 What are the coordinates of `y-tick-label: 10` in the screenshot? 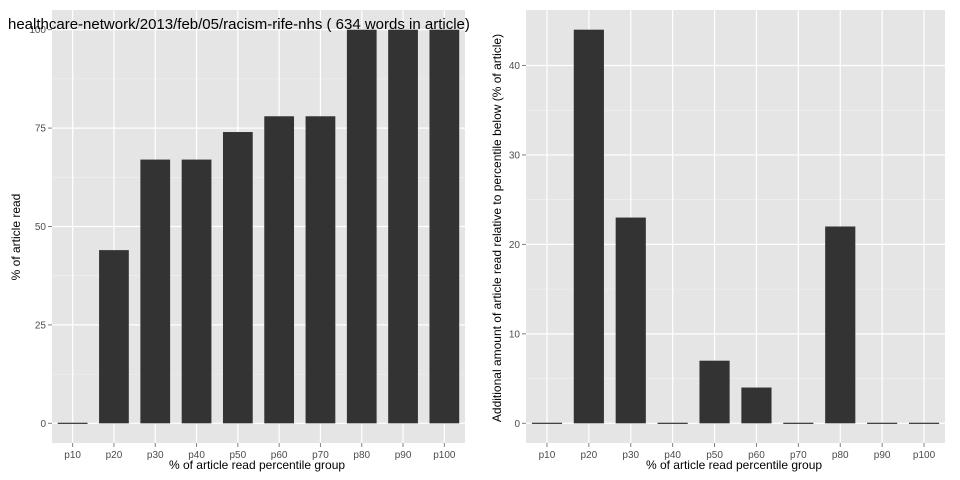 It's located at (515, 334).